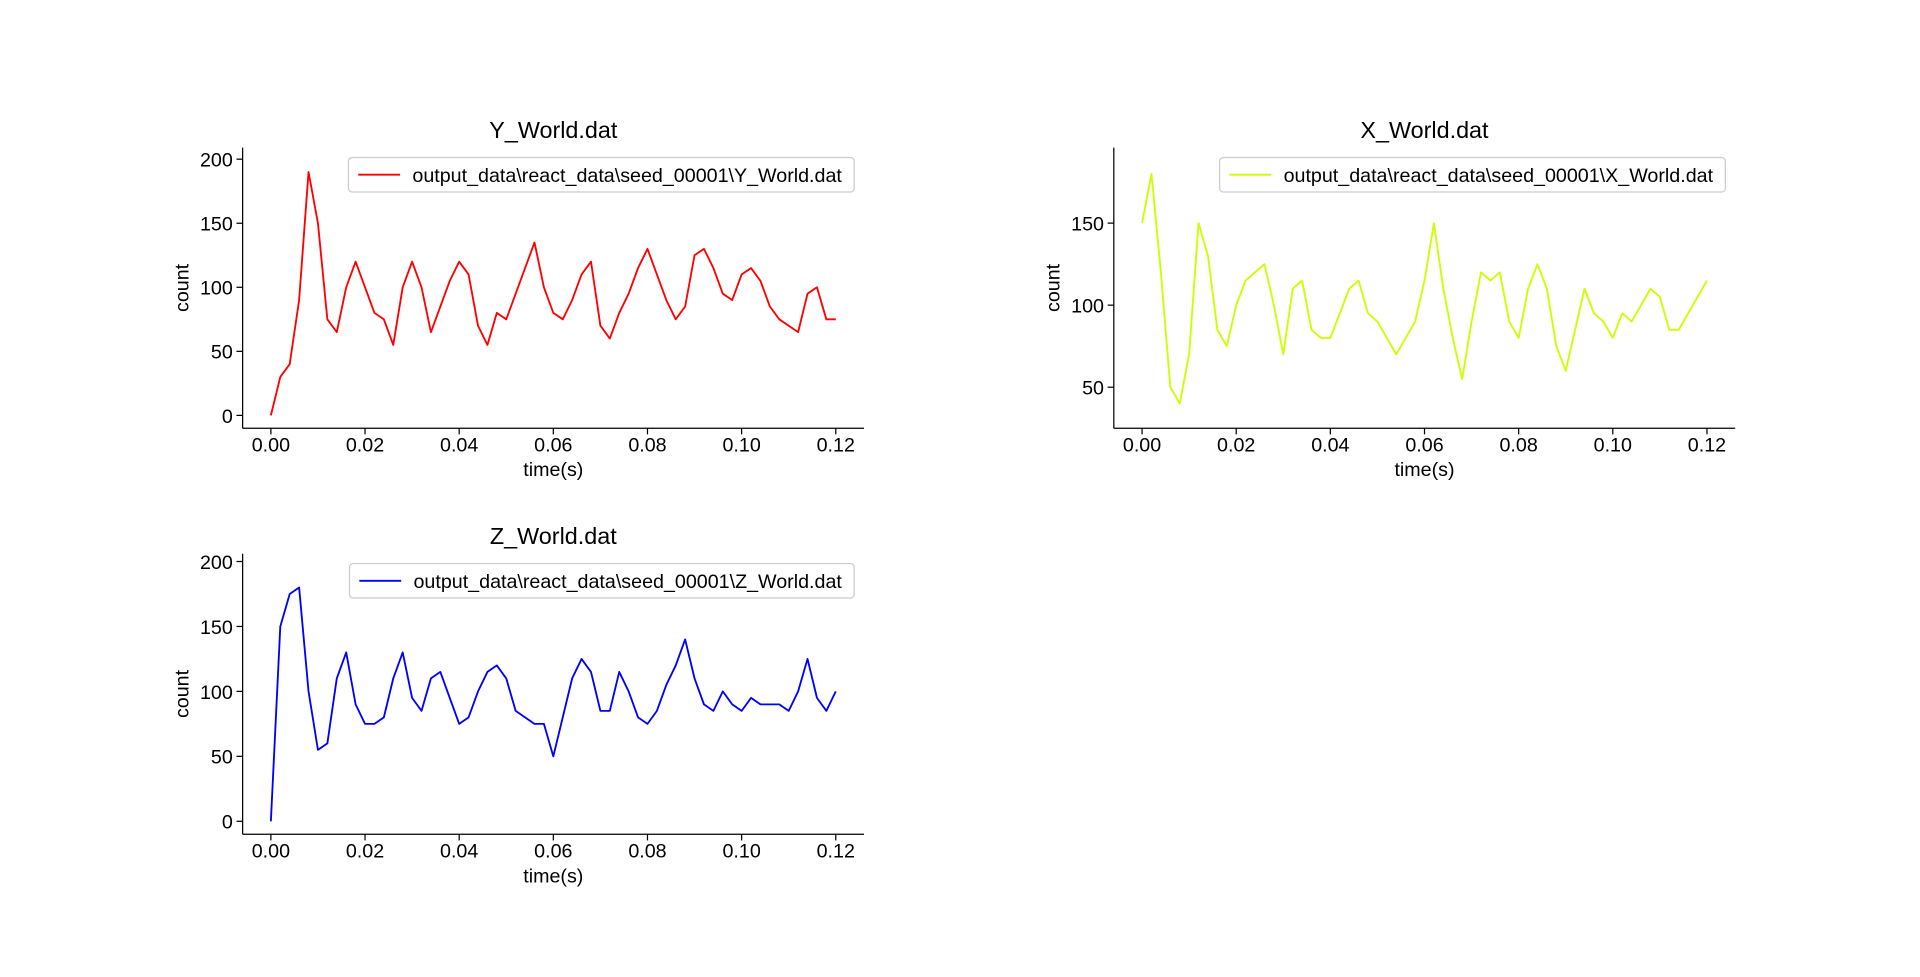 This screenshot has width=1920, height=977. Describe the element at coordinates (553, 536) in the screenshot. I see `chart-title: Z_World.dat` at that location.